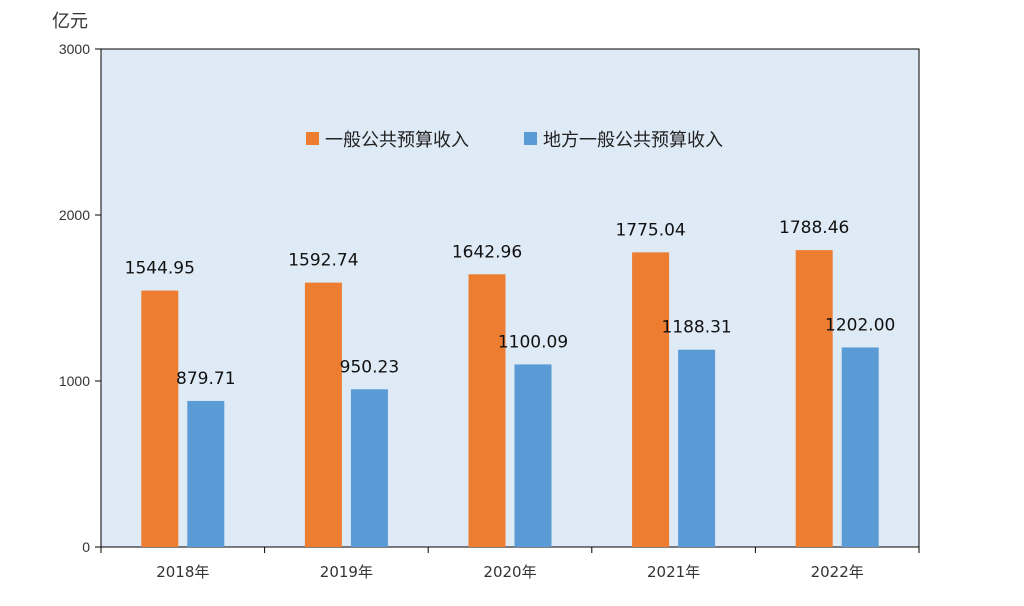 The image size is (1024, 606). Describe the element at coordinates (70, 21) in the screenshot. I see `y-axis-unit-label: 亿元` at that location.